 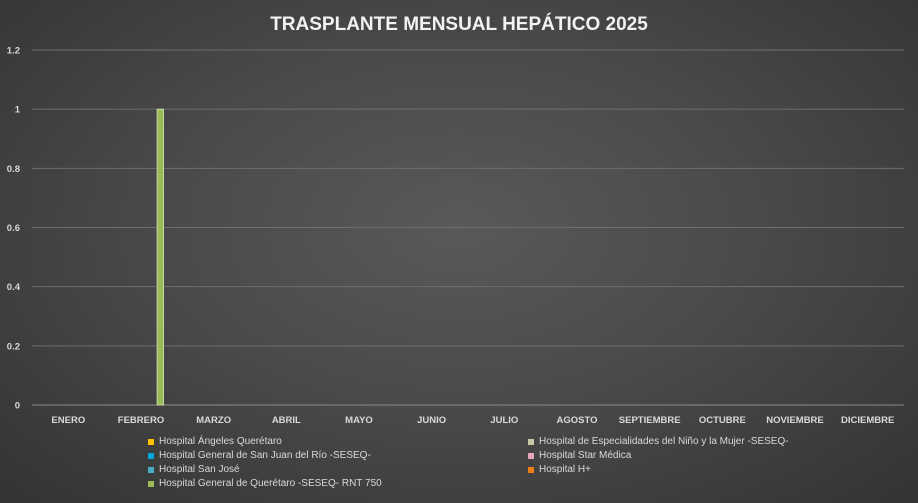 What do you see at coordinates (459, 24) in the screenshot?
I see `chart-title: TRASPLANTE MENSUAL HEPÁTICO 2025` at bounding box center [459, 24].